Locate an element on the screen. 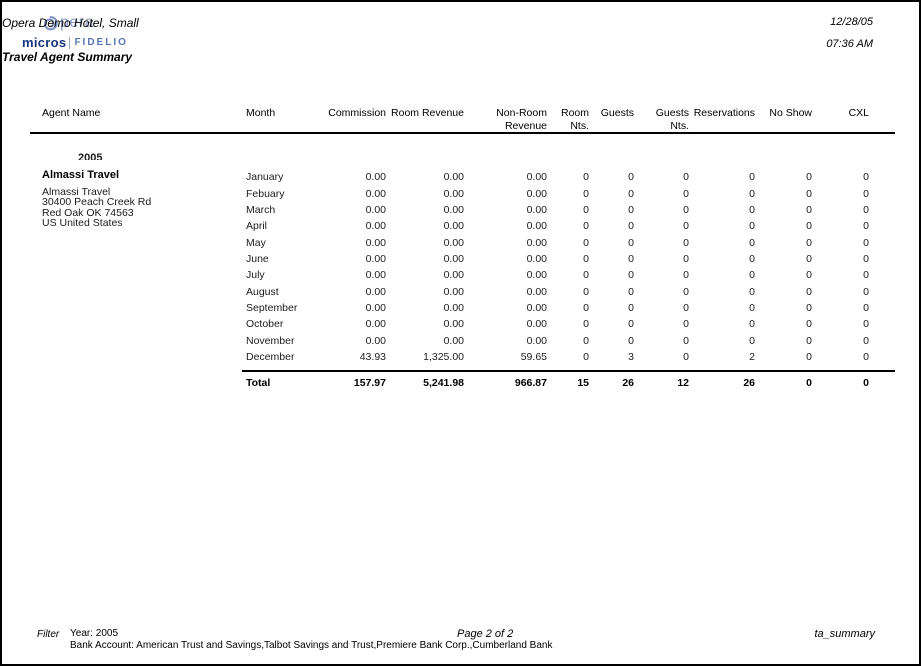 The width and height of the screenshot is (921, 666). header-reservations: Reservations is located at coordinates (722, 115).